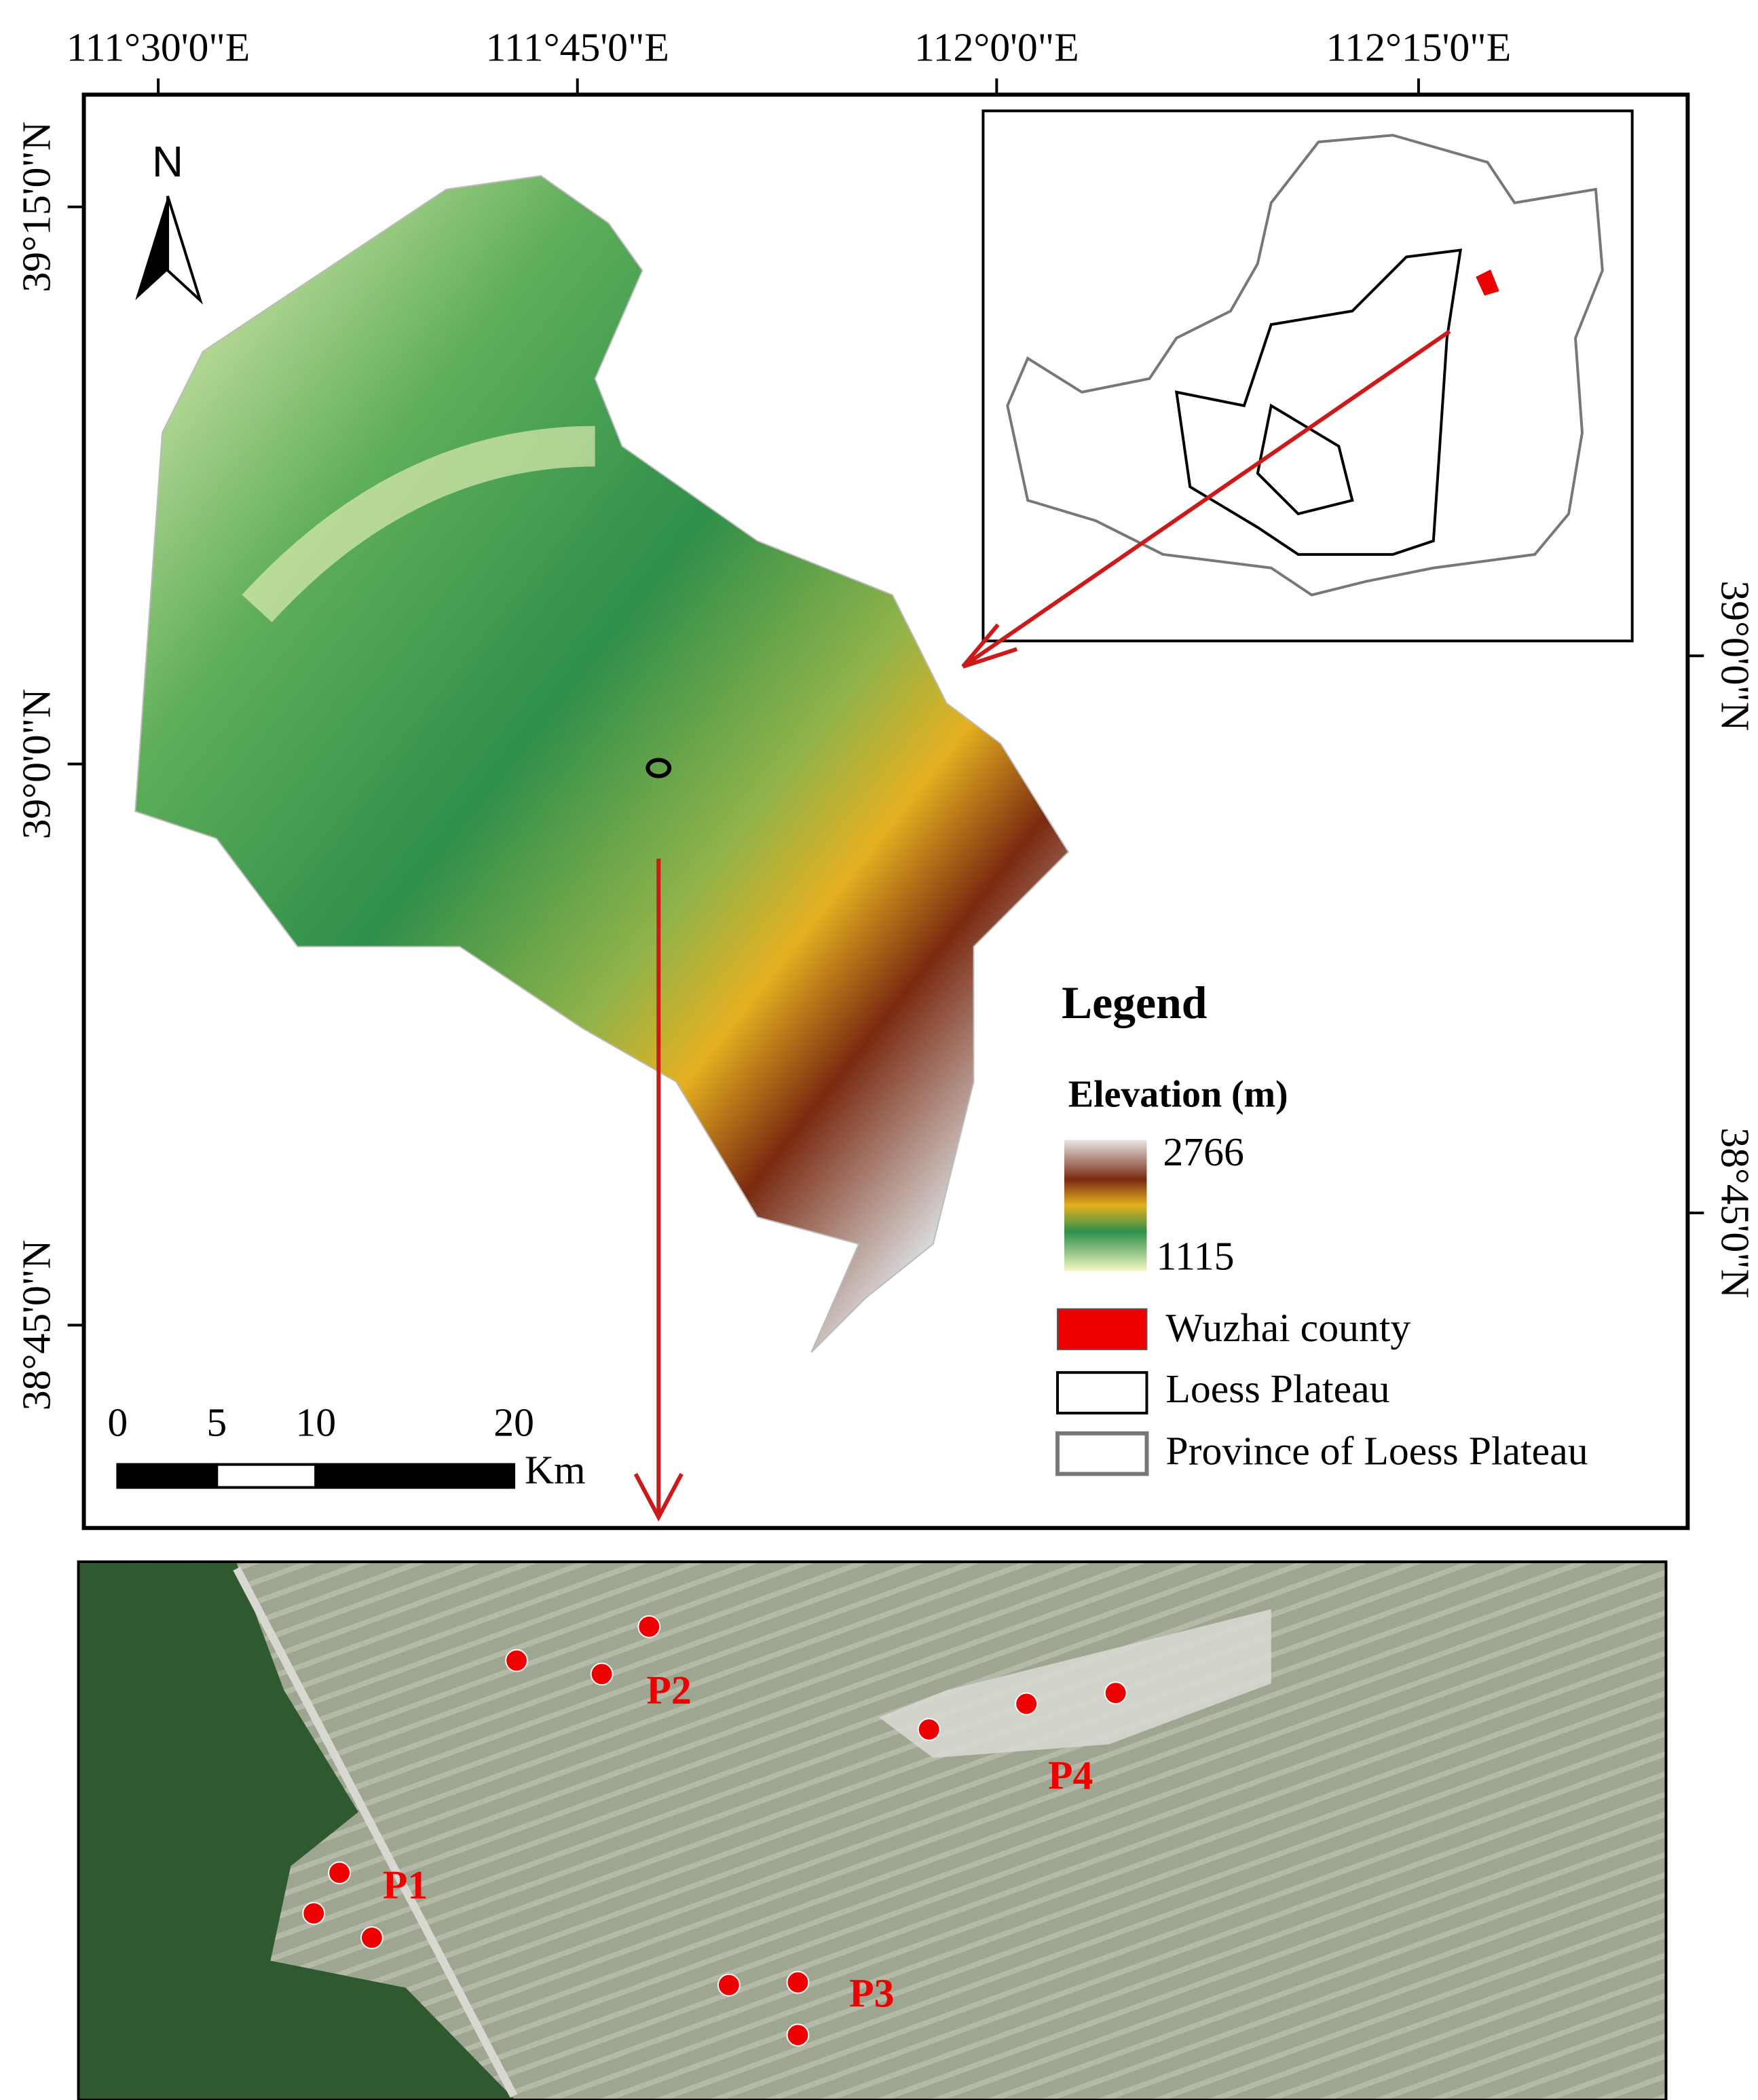 This screenshot has height=2100, width=1758. Describe the element at coordinates (555, 1470) in the screenshot. I see `scale-unit: Km` at that location.